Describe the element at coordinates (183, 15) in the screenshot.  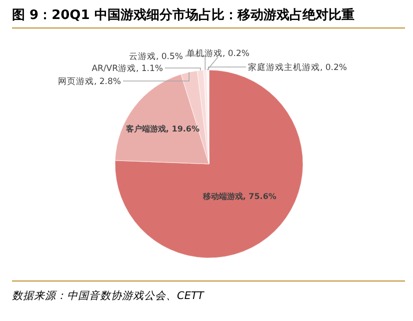
I see `chart-title: 图 9：20Q1 中国游戏细分市场占比：移动游戏占绝对比重` at that location.